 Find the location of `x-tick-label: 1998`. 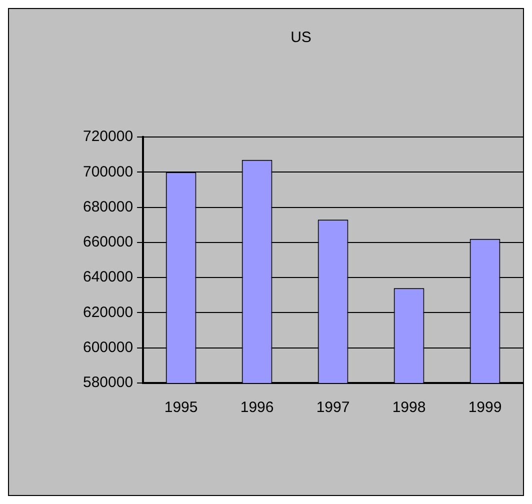

x-tick-label: 1998 is located at coordinates (409, 407).